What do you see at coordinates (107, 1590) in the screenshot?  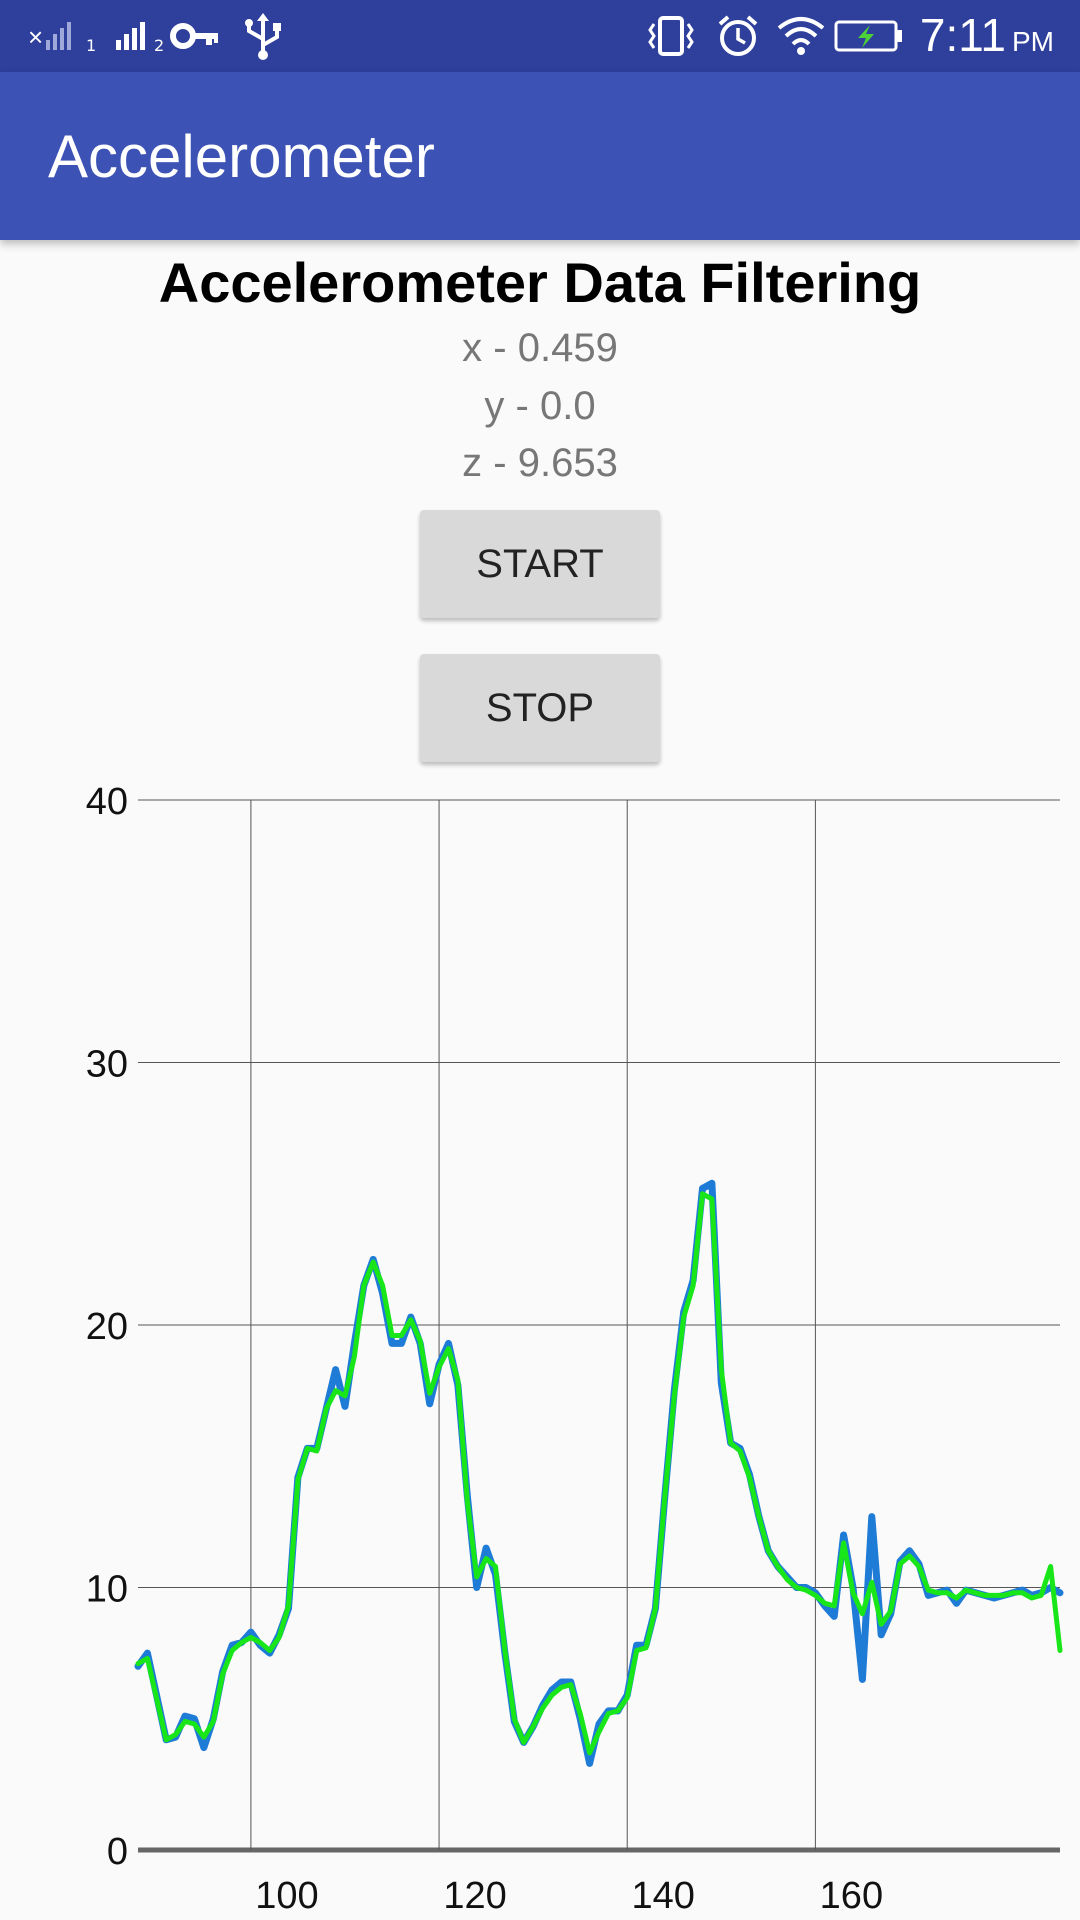 I see `y-tick-label: 10` at bounding box center [107, 1590].